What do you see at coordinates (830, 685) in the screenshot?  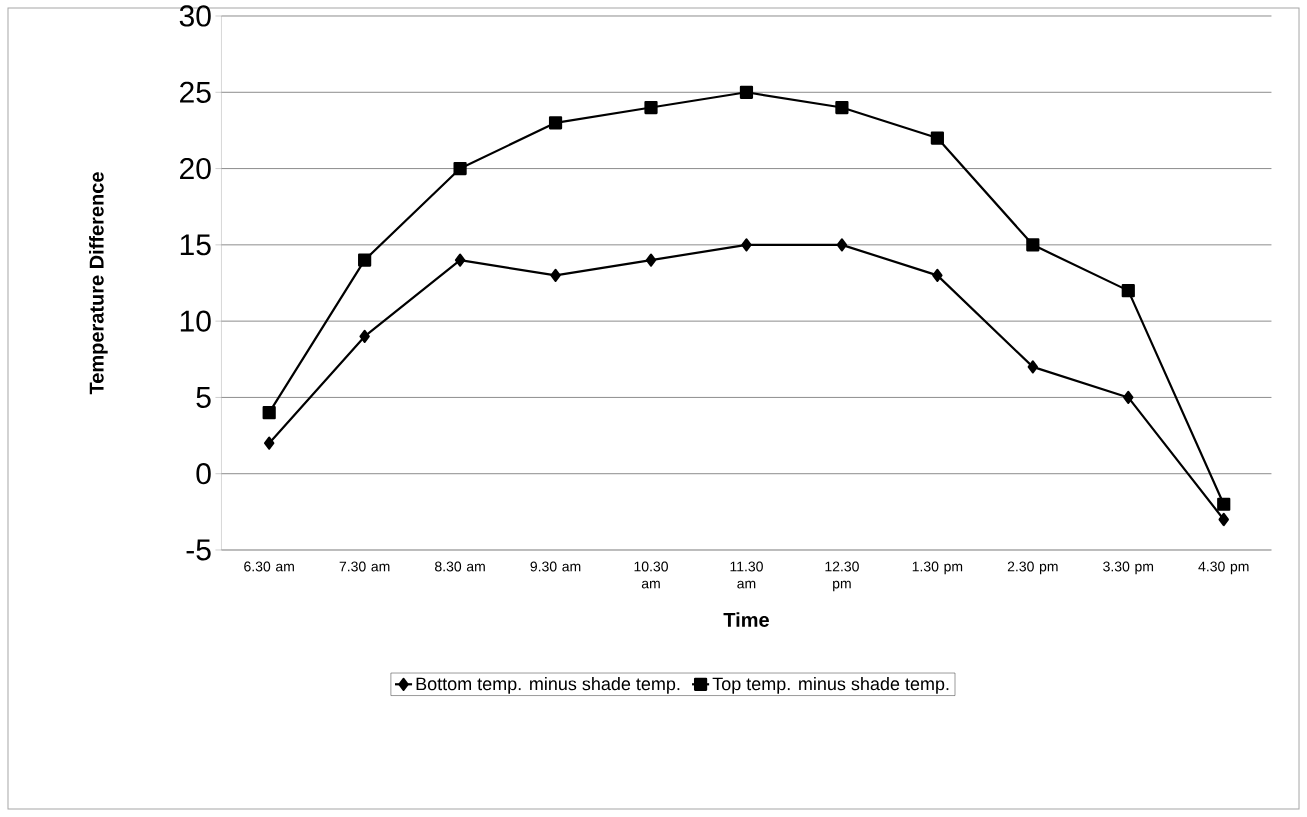 I see `legend-label: Top temp. minus shade temp.` at bounding box center [830, 685].